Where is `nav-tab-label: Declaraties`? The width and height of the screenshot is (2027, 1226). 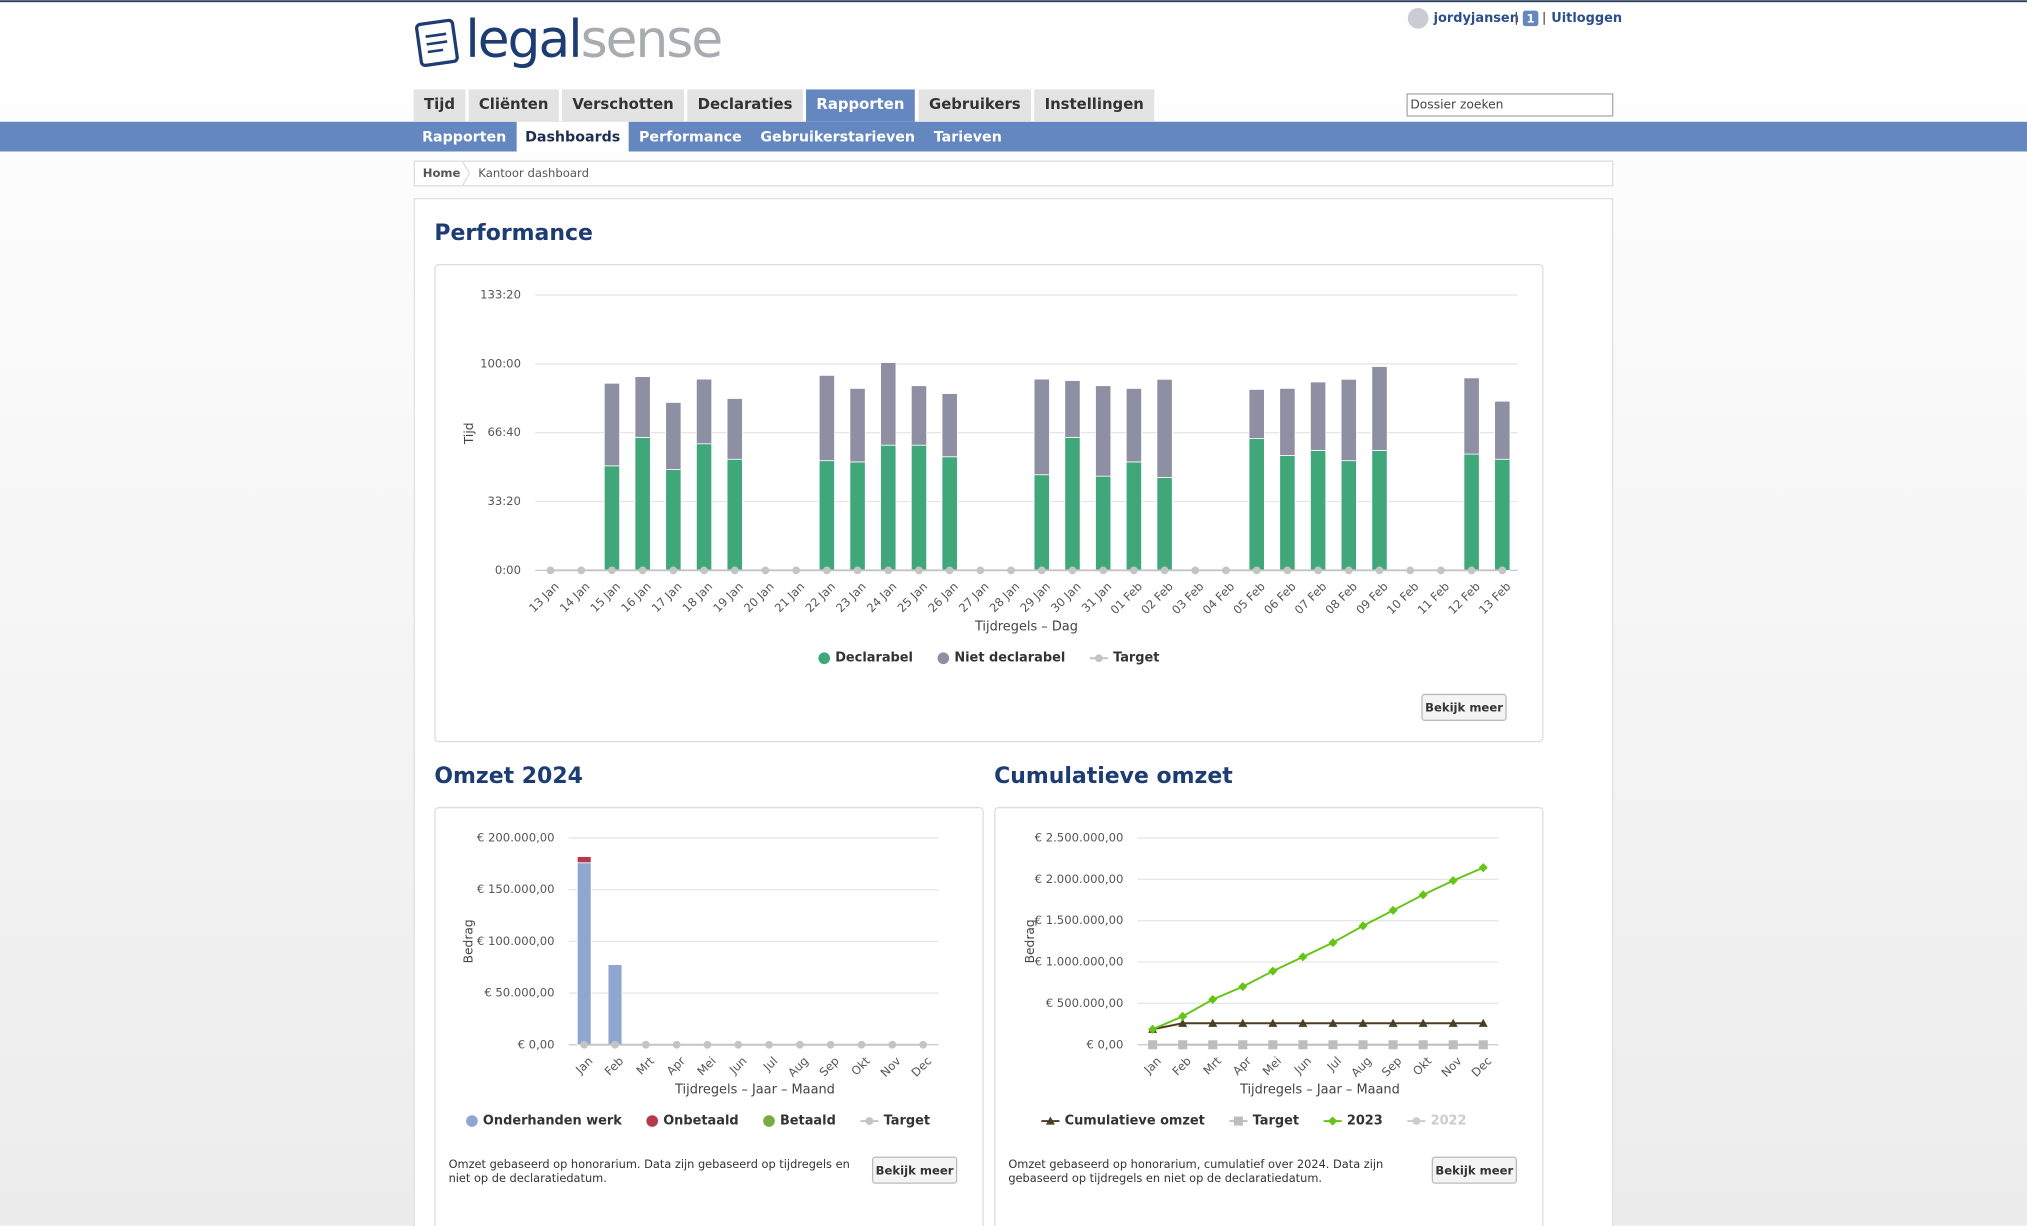
nav-tab-label: Declaraties is located at coordinates (745, 104).